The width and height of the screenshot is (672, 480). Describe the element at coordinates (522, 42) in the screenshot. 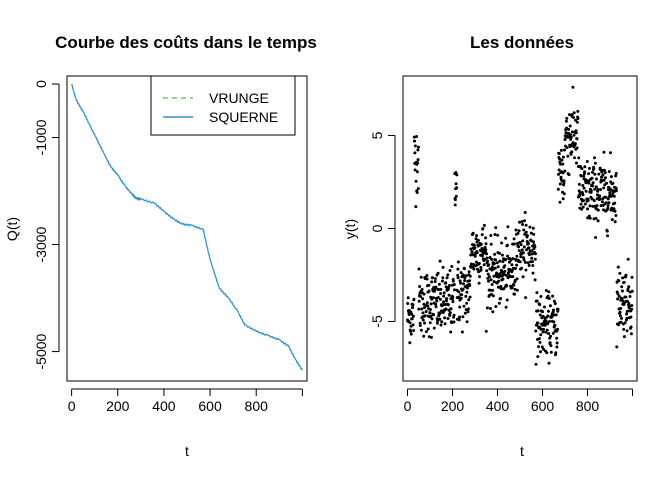

I see `chart-title: Les données` at that location.